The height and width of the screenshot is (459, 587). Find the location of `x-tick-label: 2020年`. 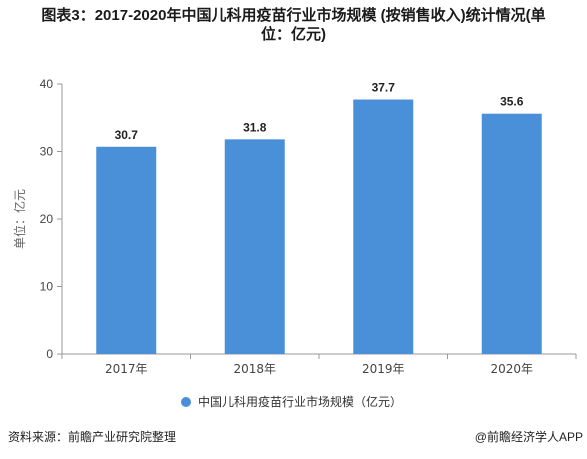

x-tick-label: 2020年 is located at coordinates (511, 369).